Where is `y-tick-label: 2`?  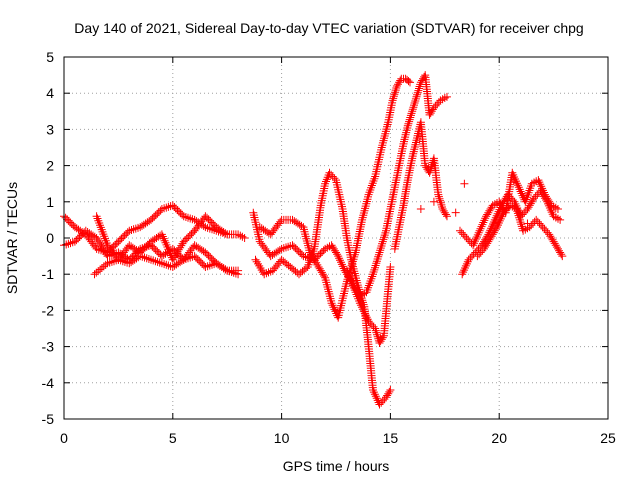 y-tick-label: 2 is located at coordinates (50, 166).